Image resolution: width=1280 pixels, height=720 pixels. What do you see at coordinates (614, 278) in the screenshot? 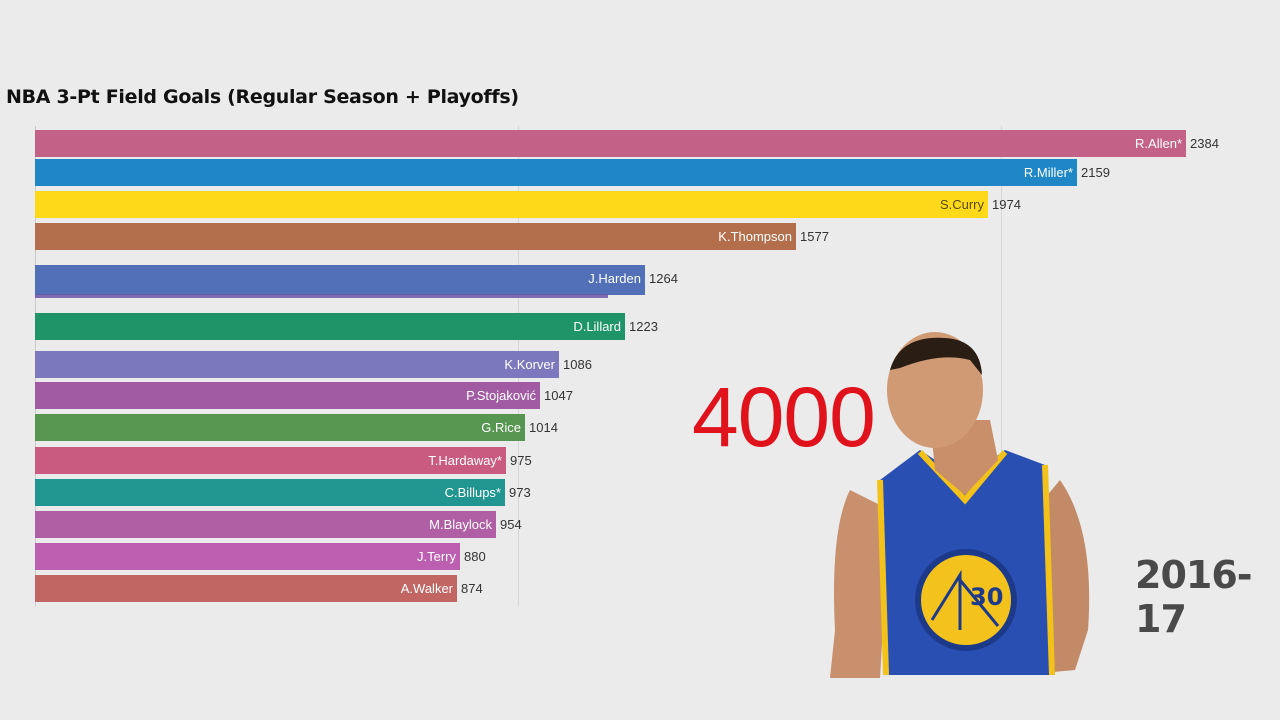
I see `bar-label: J.Harden` at bounding box center [614, 278].